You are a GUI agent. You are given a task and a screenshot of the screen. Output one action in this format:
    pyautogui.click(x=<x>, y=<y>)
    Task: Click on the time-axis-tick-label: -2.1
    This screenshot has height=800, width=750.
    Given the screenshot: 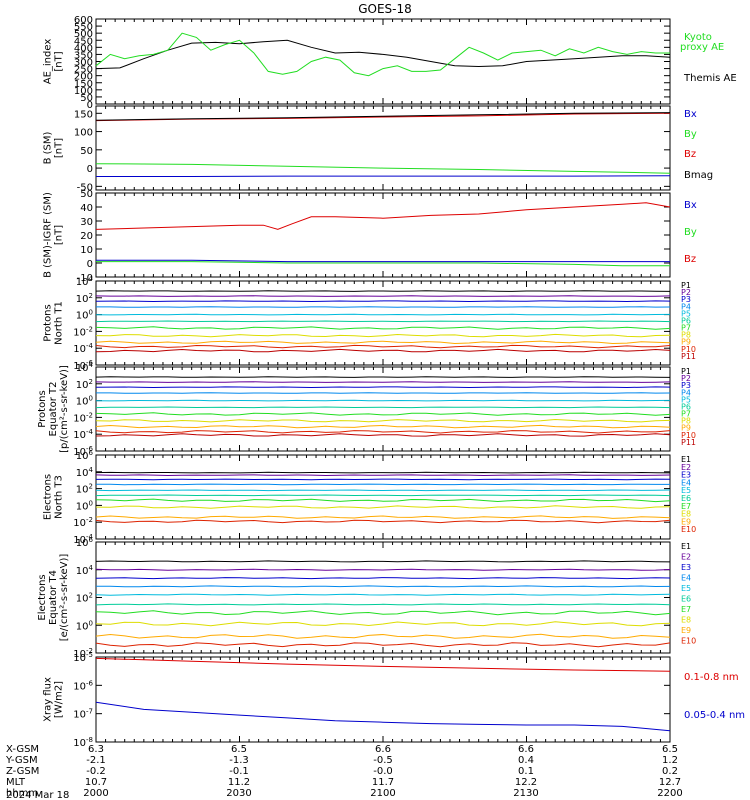 What is the action you would take?
    pyautogui.click(x=96, y=760)
    